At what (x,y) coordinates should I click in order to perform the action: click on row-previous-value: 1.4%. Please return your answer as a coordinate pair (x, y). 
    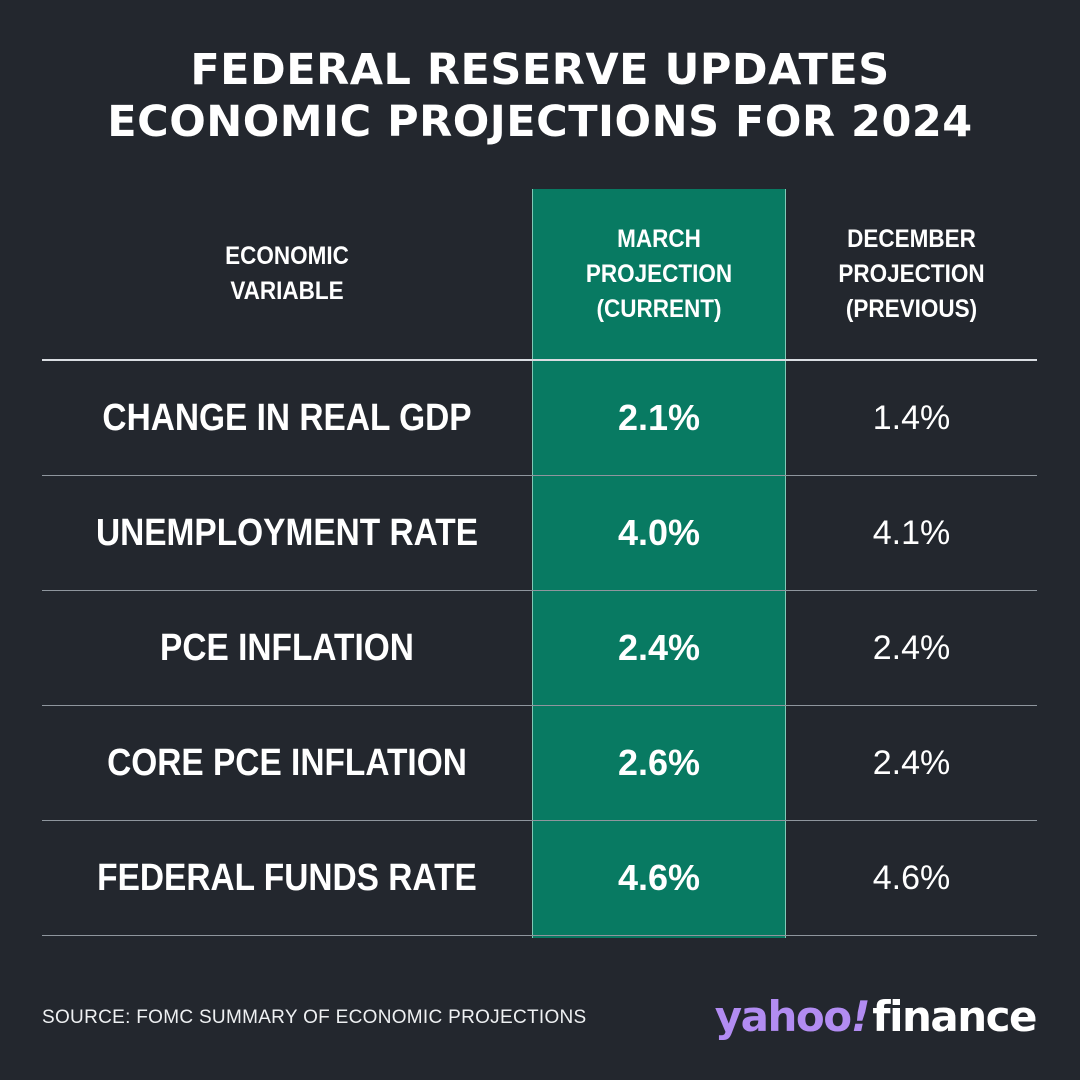
    Looking at the image, I should click on (911, 417).